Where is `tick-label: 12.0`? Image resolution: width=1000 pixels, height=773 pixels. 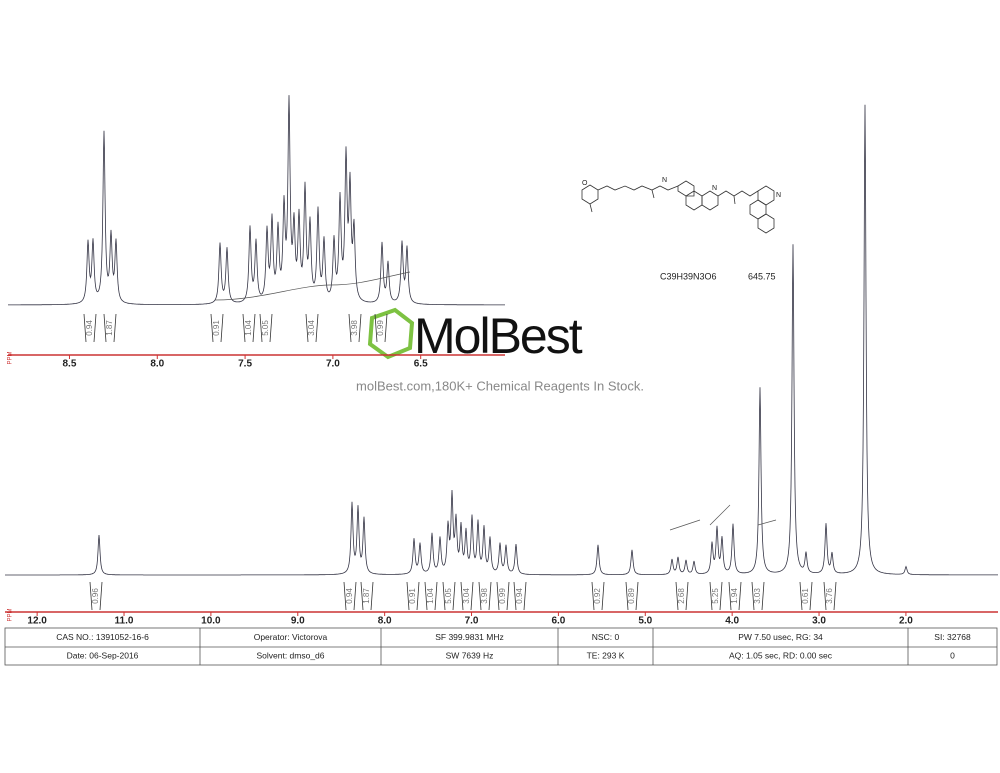
tick-label: 12.0 is located at coordinates (37, 621).